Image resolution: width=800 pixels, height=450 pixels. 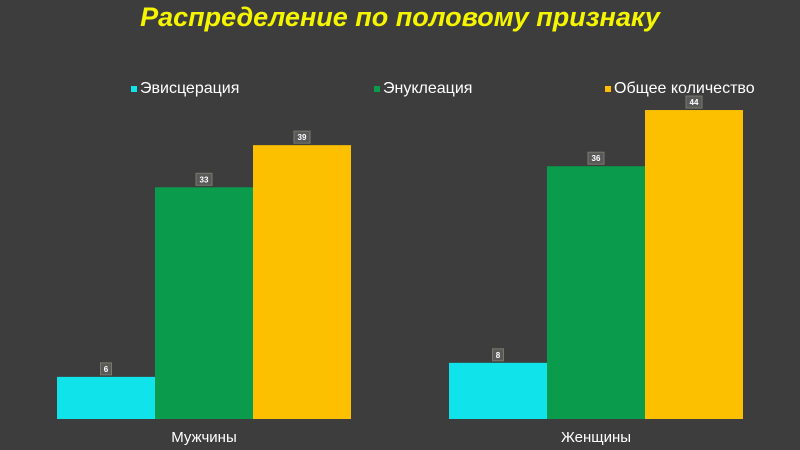 What do you see at coordinates (190, 88) in the screenshot?
I see `legend-label-evisceration: Эвисцерация` at bounding box center [190, 88].